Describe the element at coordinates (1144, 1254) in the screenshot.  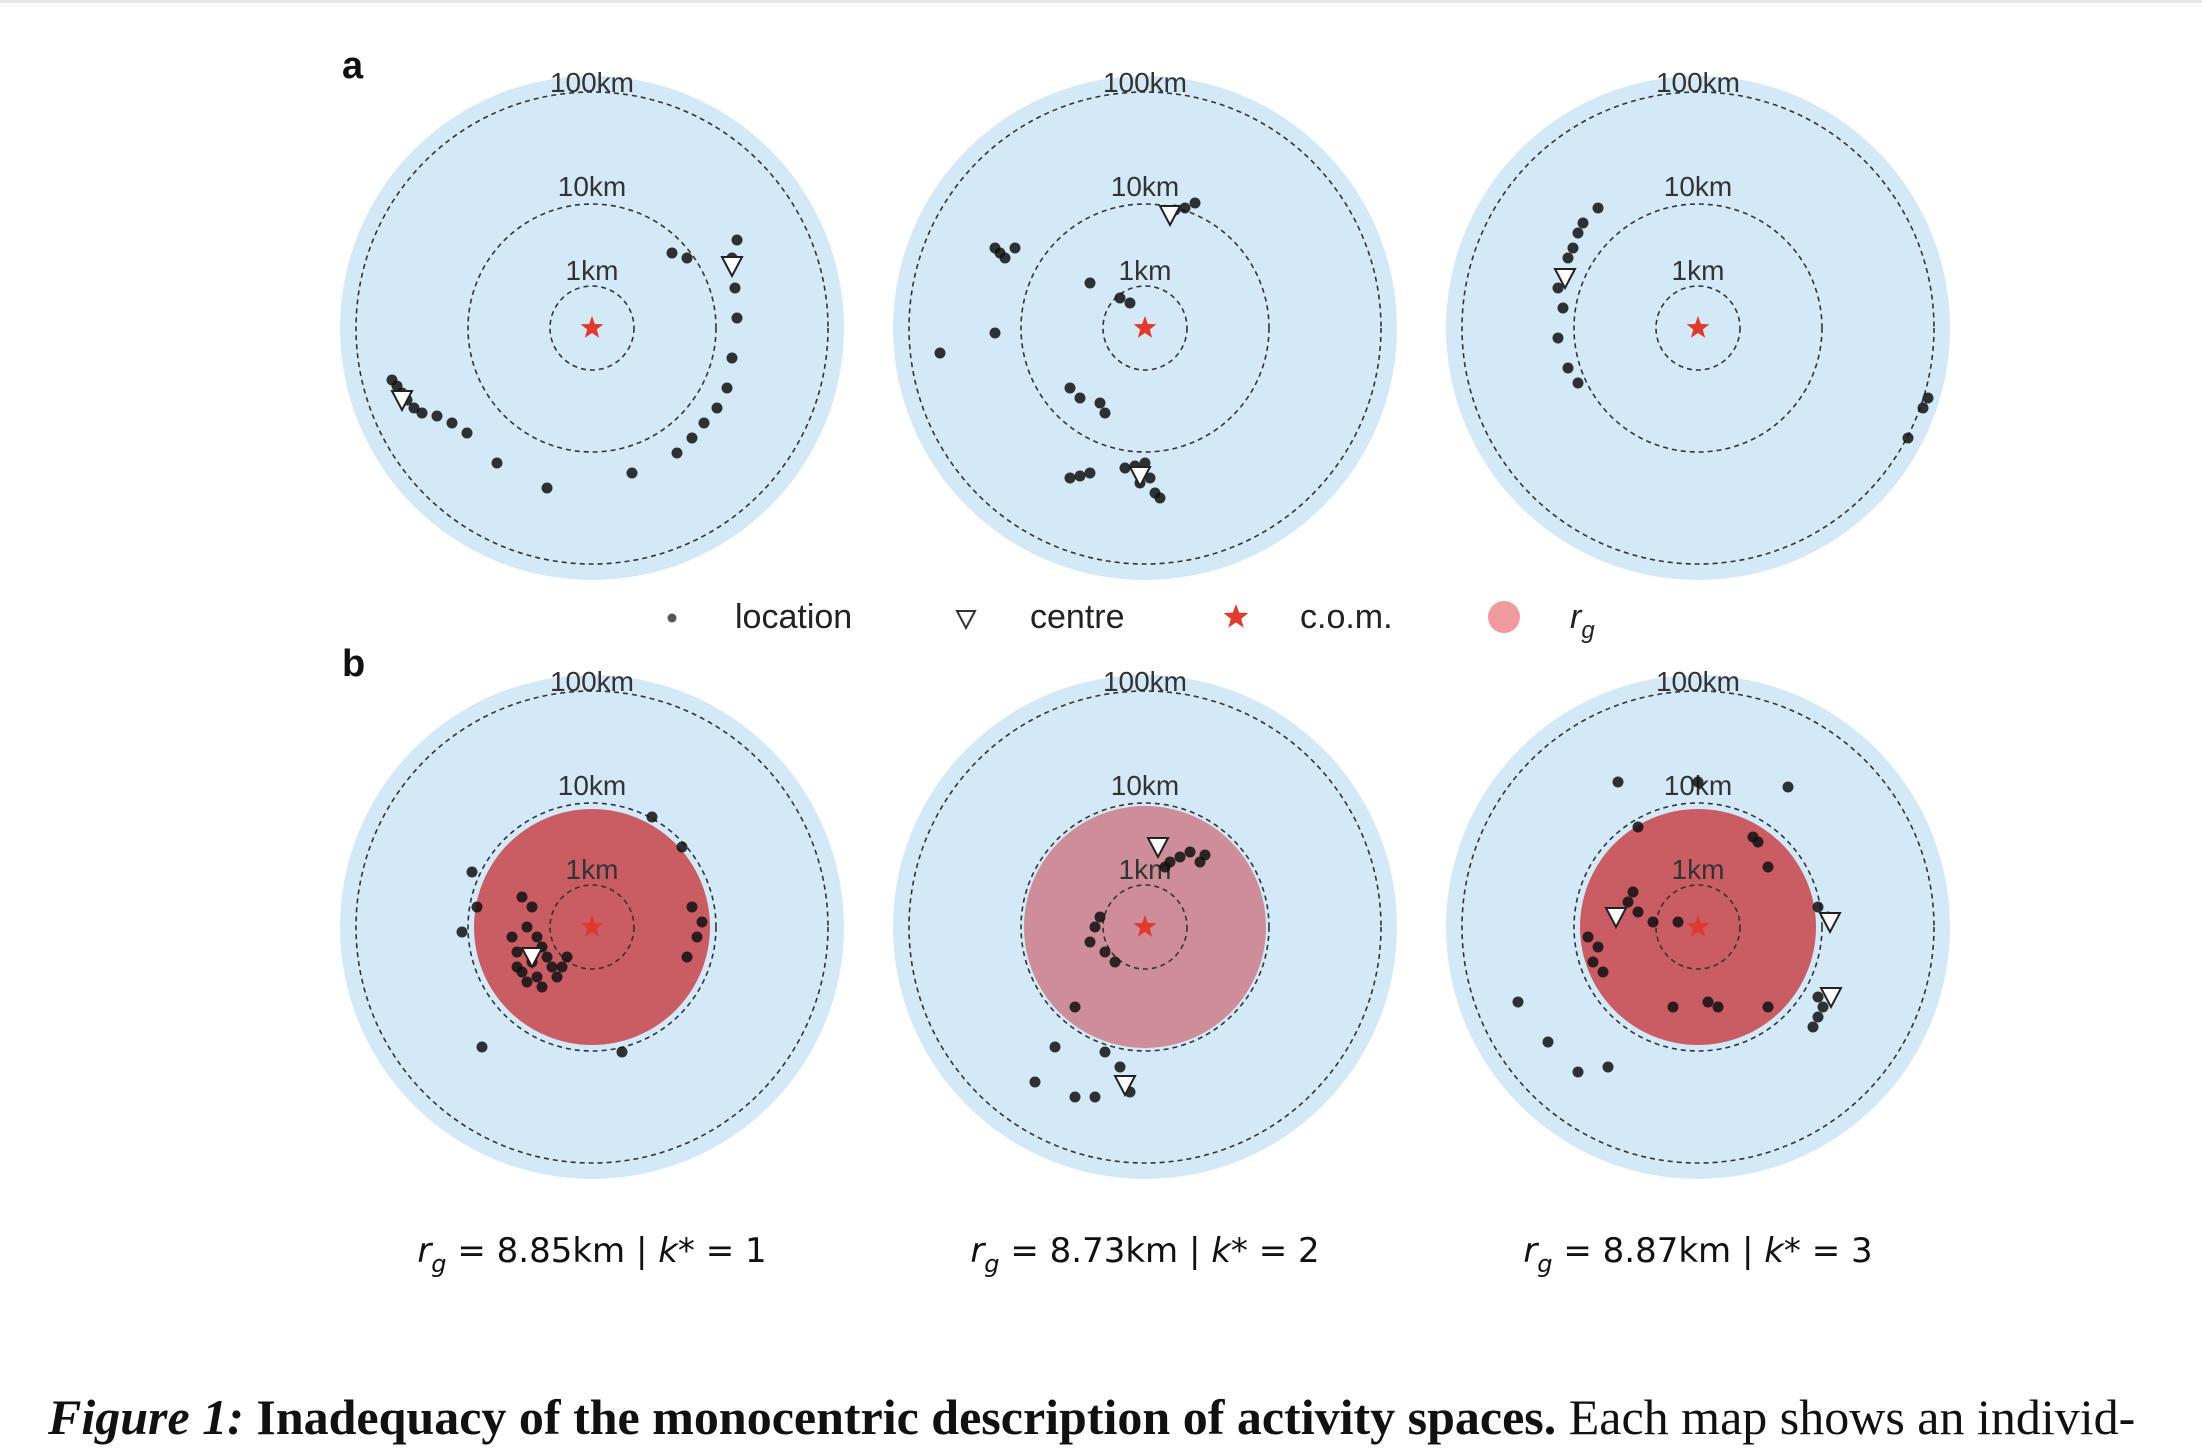
I see `stat-line-2: rg = 8.73km | k* = 2` at that location.